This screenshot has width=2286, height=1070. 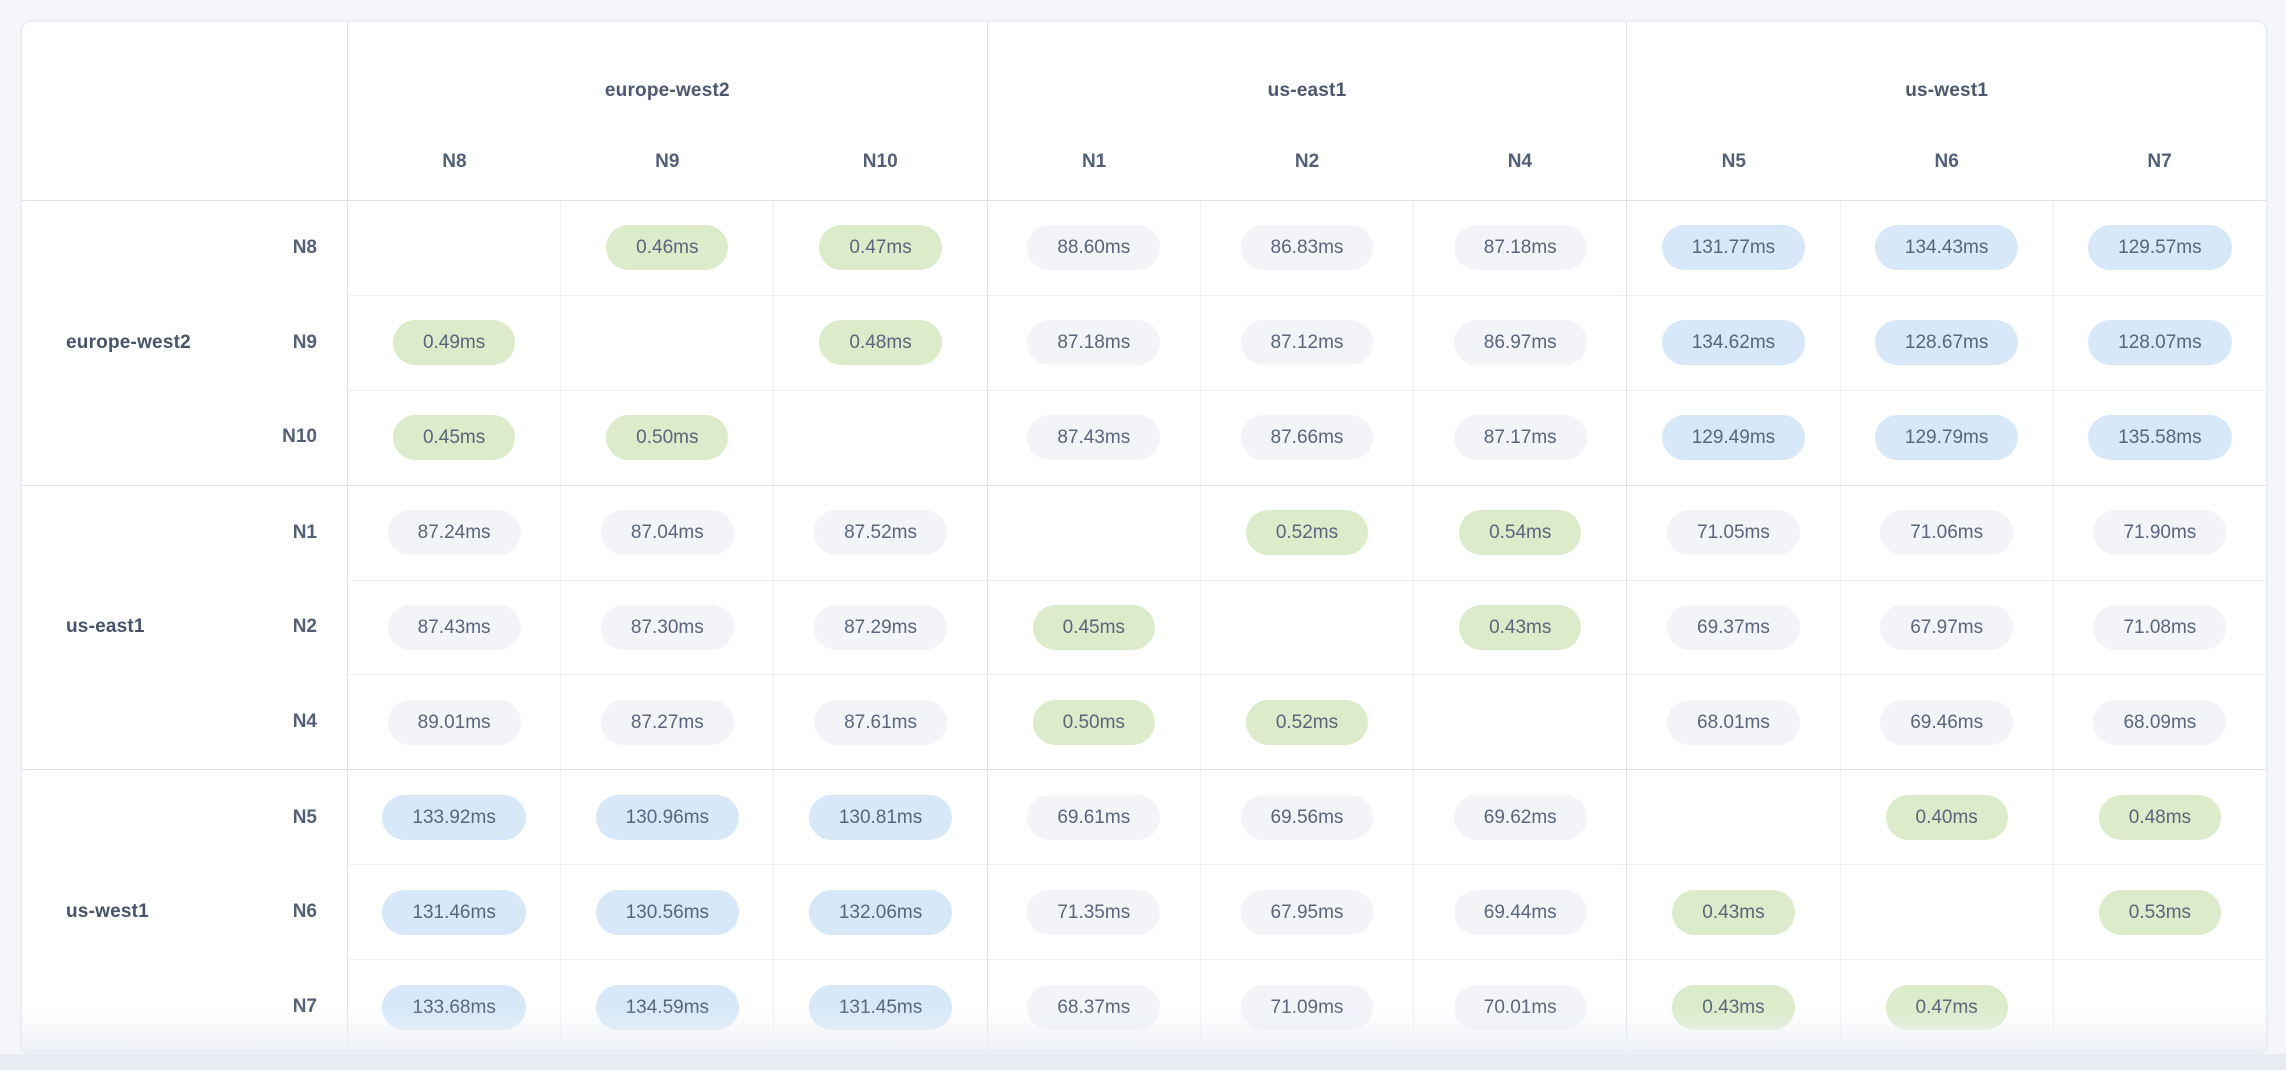 What do you see at coordinates (454, 912) in the screenshot?
I see `latency-pill-N6-N8: 131.46ms` at bounding box center [454, 912].